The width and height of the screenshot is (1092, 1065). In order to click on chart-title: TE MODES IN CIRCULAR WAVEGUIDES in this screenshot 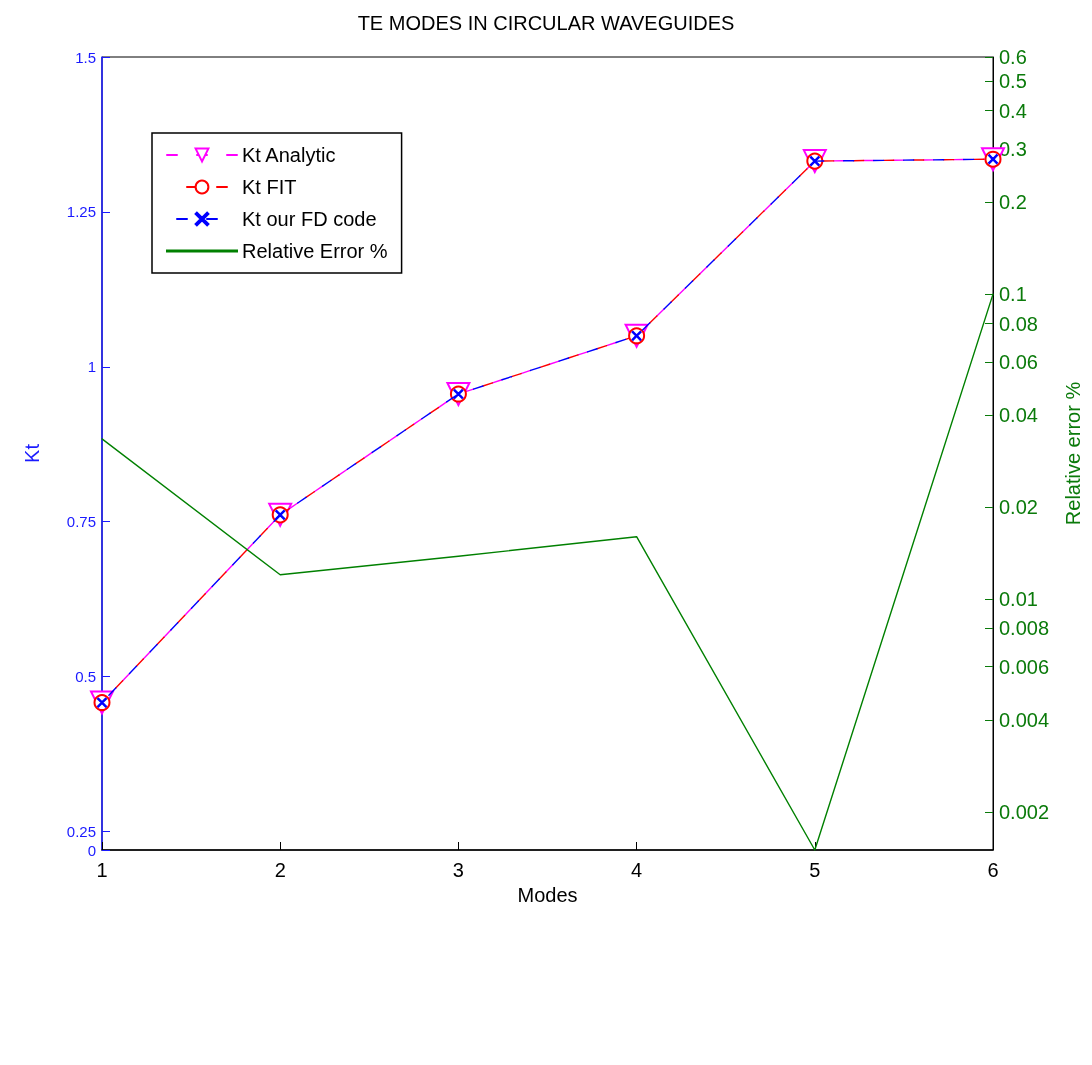, I will do `click(546, 23)`.